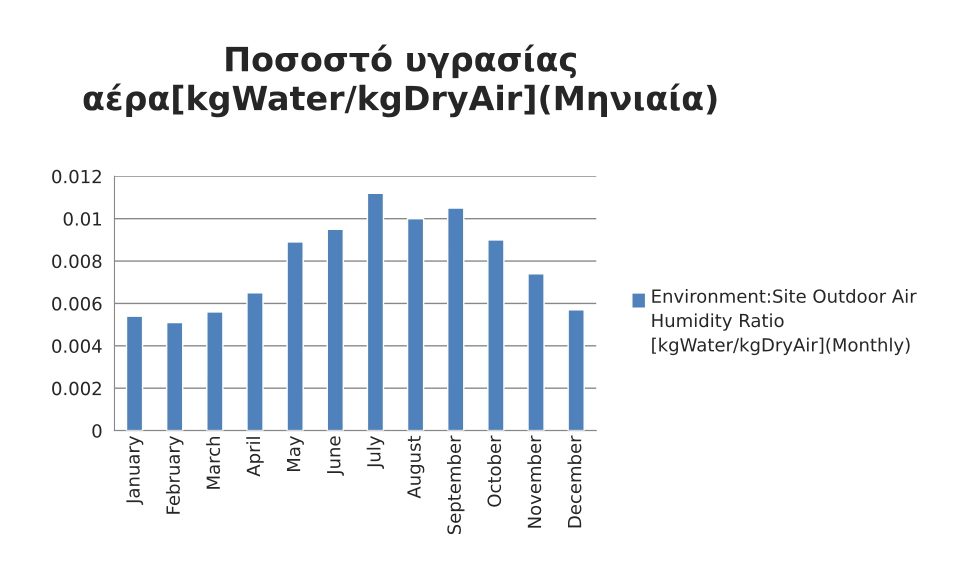 The width and height of the screenshot is (954, 578). I want to click on y-tick-label: 0.01, so click(83, 219).